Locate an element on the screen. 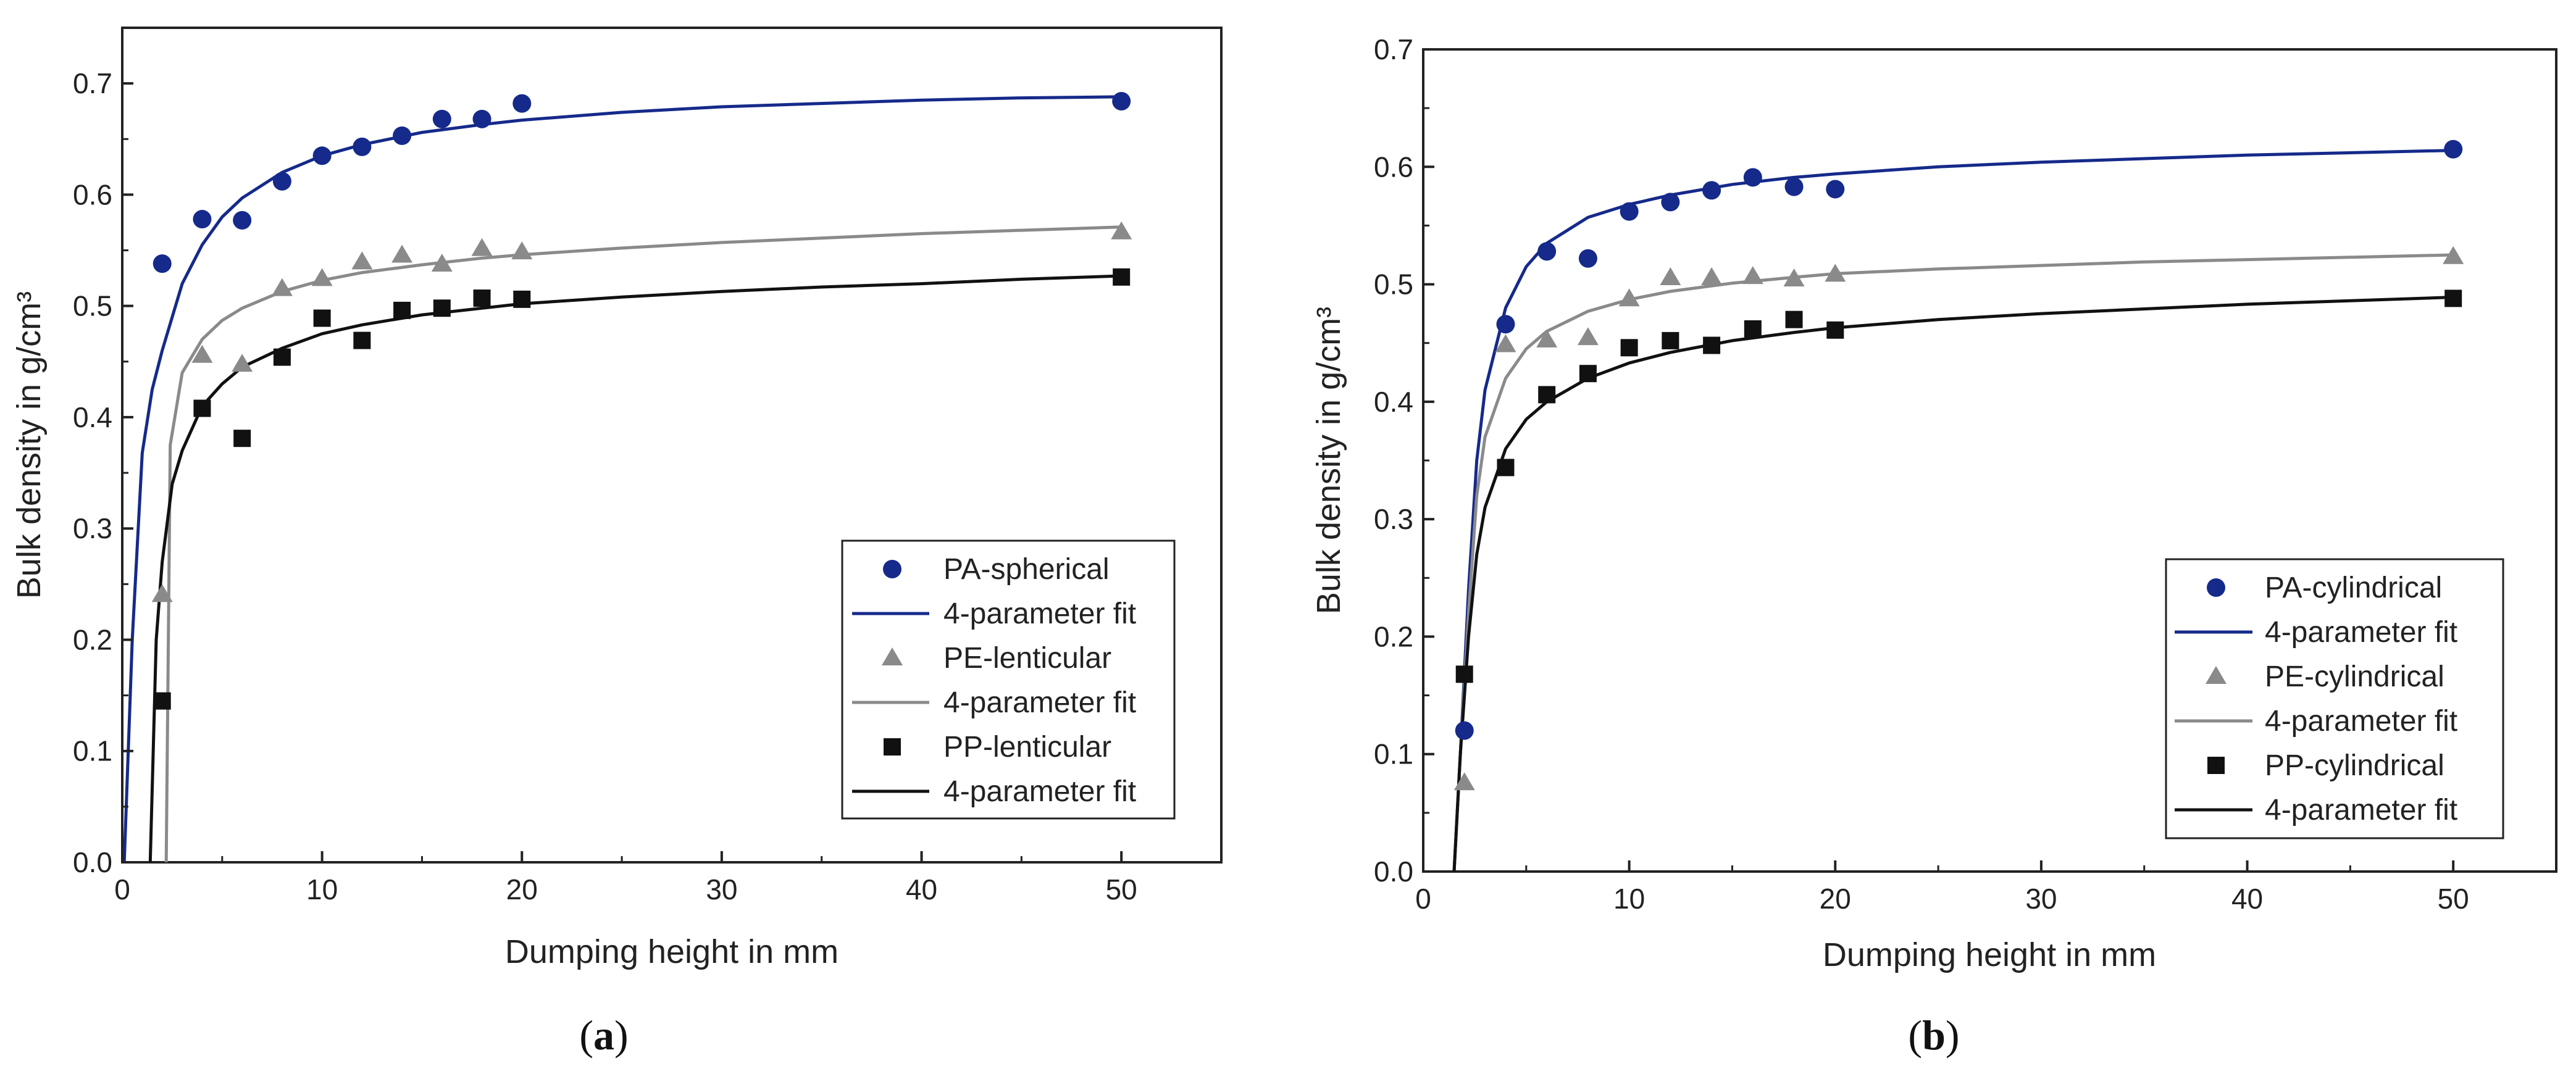  x-tick-label-a: 10 is located at coordinates (322, 889).